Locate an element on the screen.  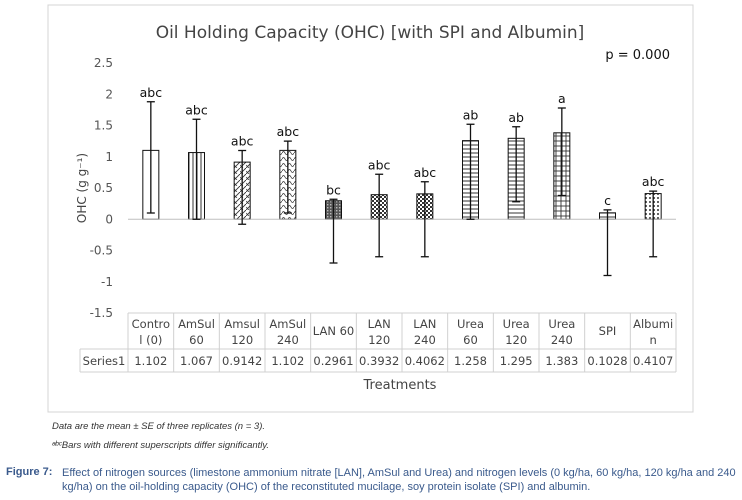
category-label: n is located at coordinates (653, 340).